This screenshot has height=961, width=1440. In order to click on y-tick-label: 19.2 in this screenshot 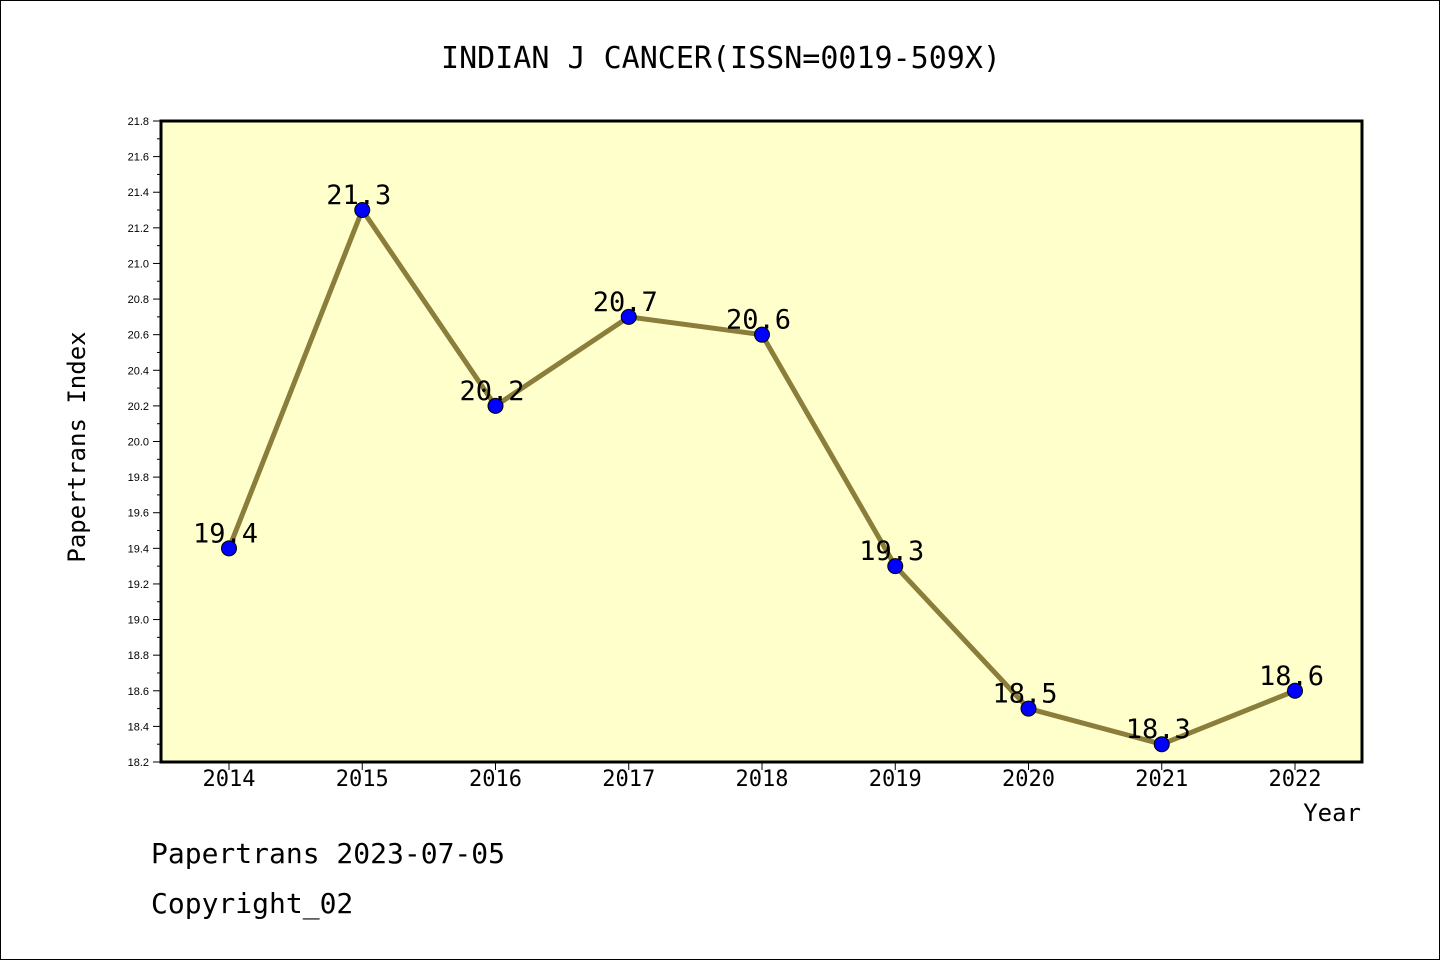, I will do `click(138, 585)`.